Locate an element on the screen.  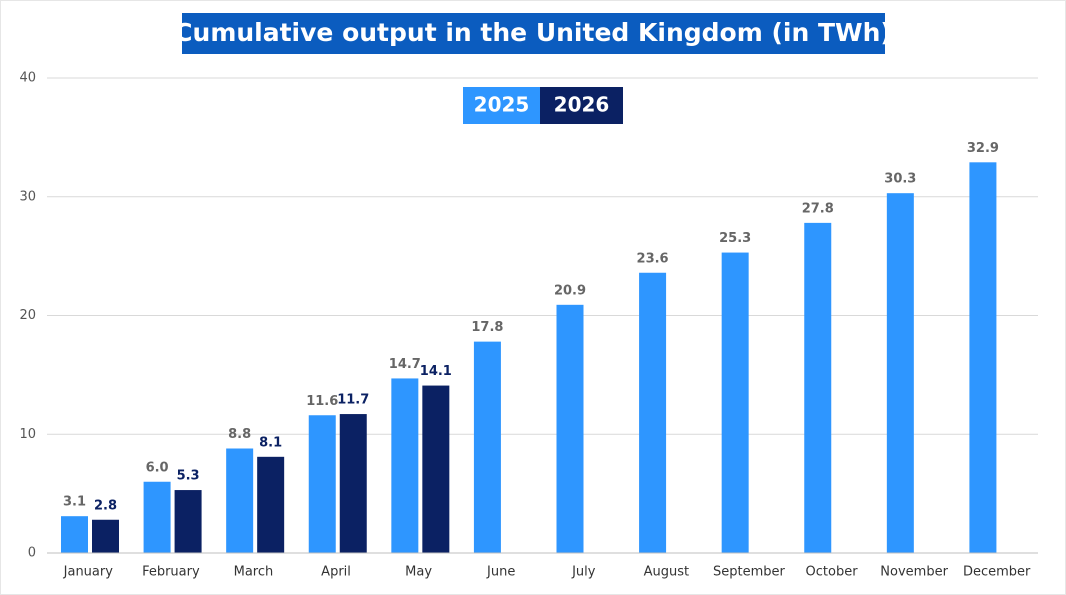
value-label: 14.1 is located at coordinates (436, 371).